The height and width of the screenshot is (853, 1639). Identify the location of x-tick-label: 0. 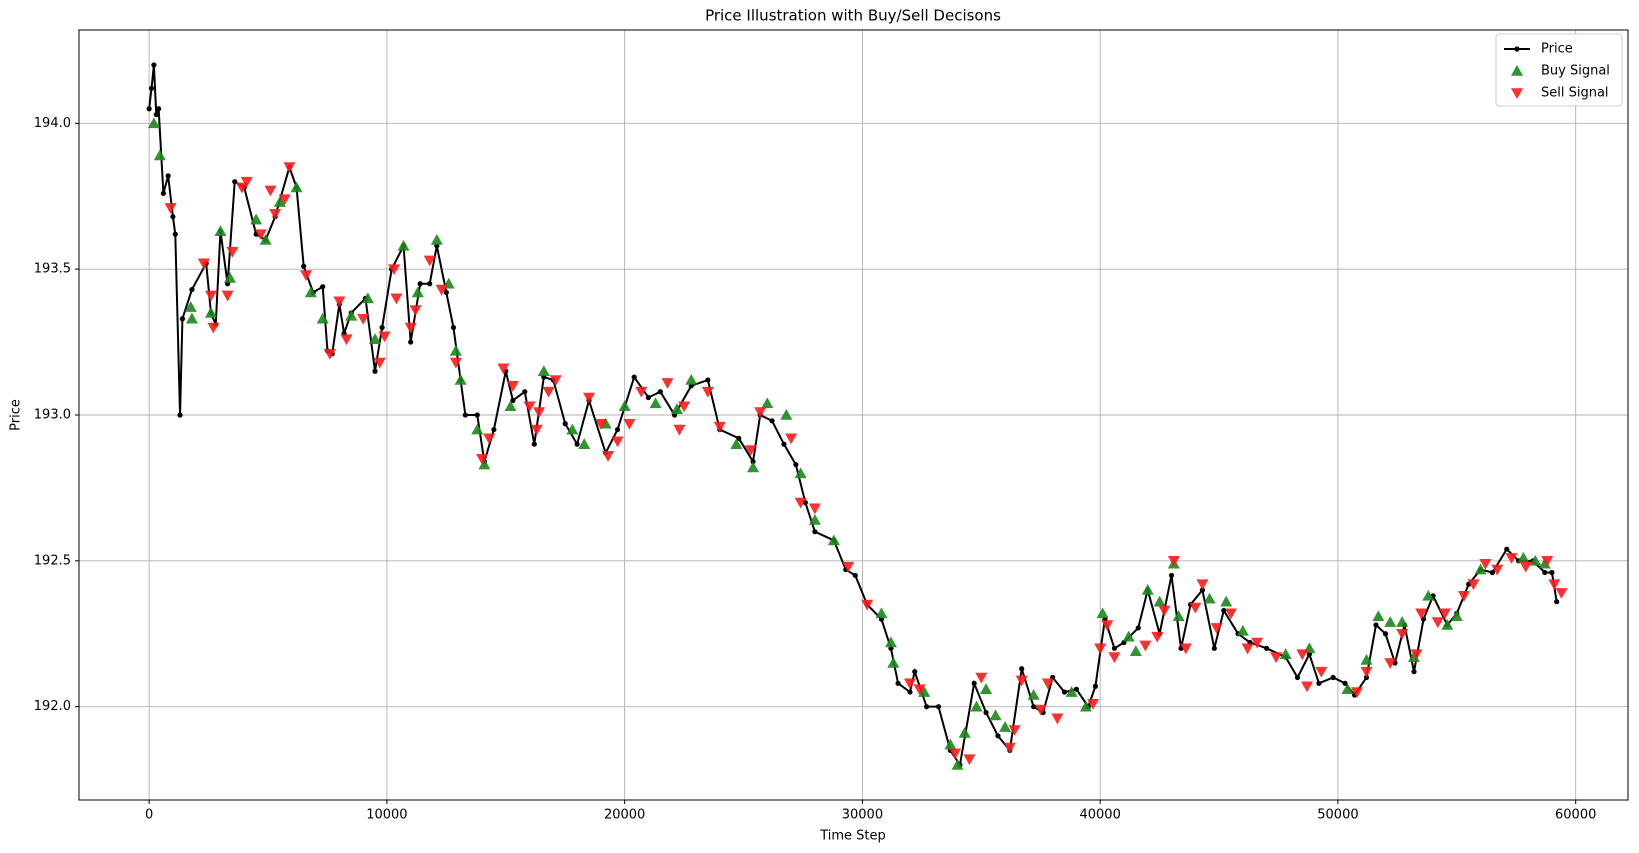
(149, 815).